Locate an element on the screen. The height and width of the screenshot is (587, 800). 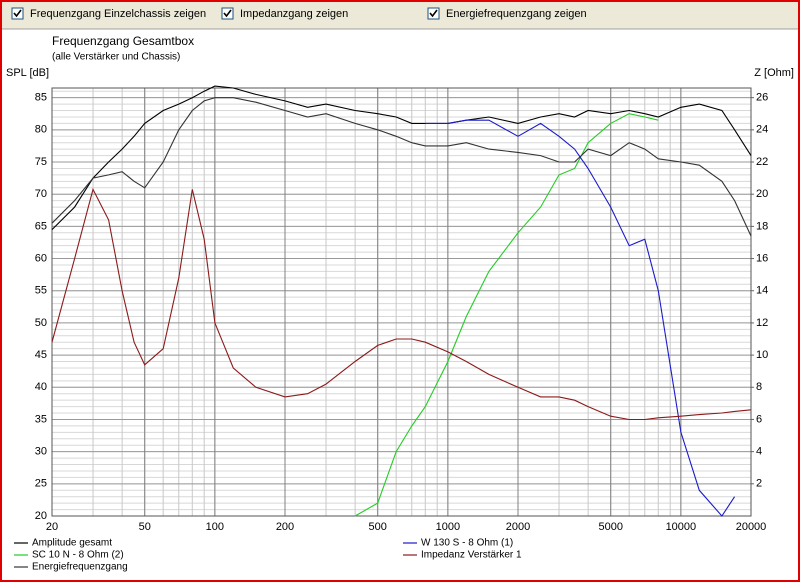
y2-tick-label: 26 is located at coordinates (762, 98).